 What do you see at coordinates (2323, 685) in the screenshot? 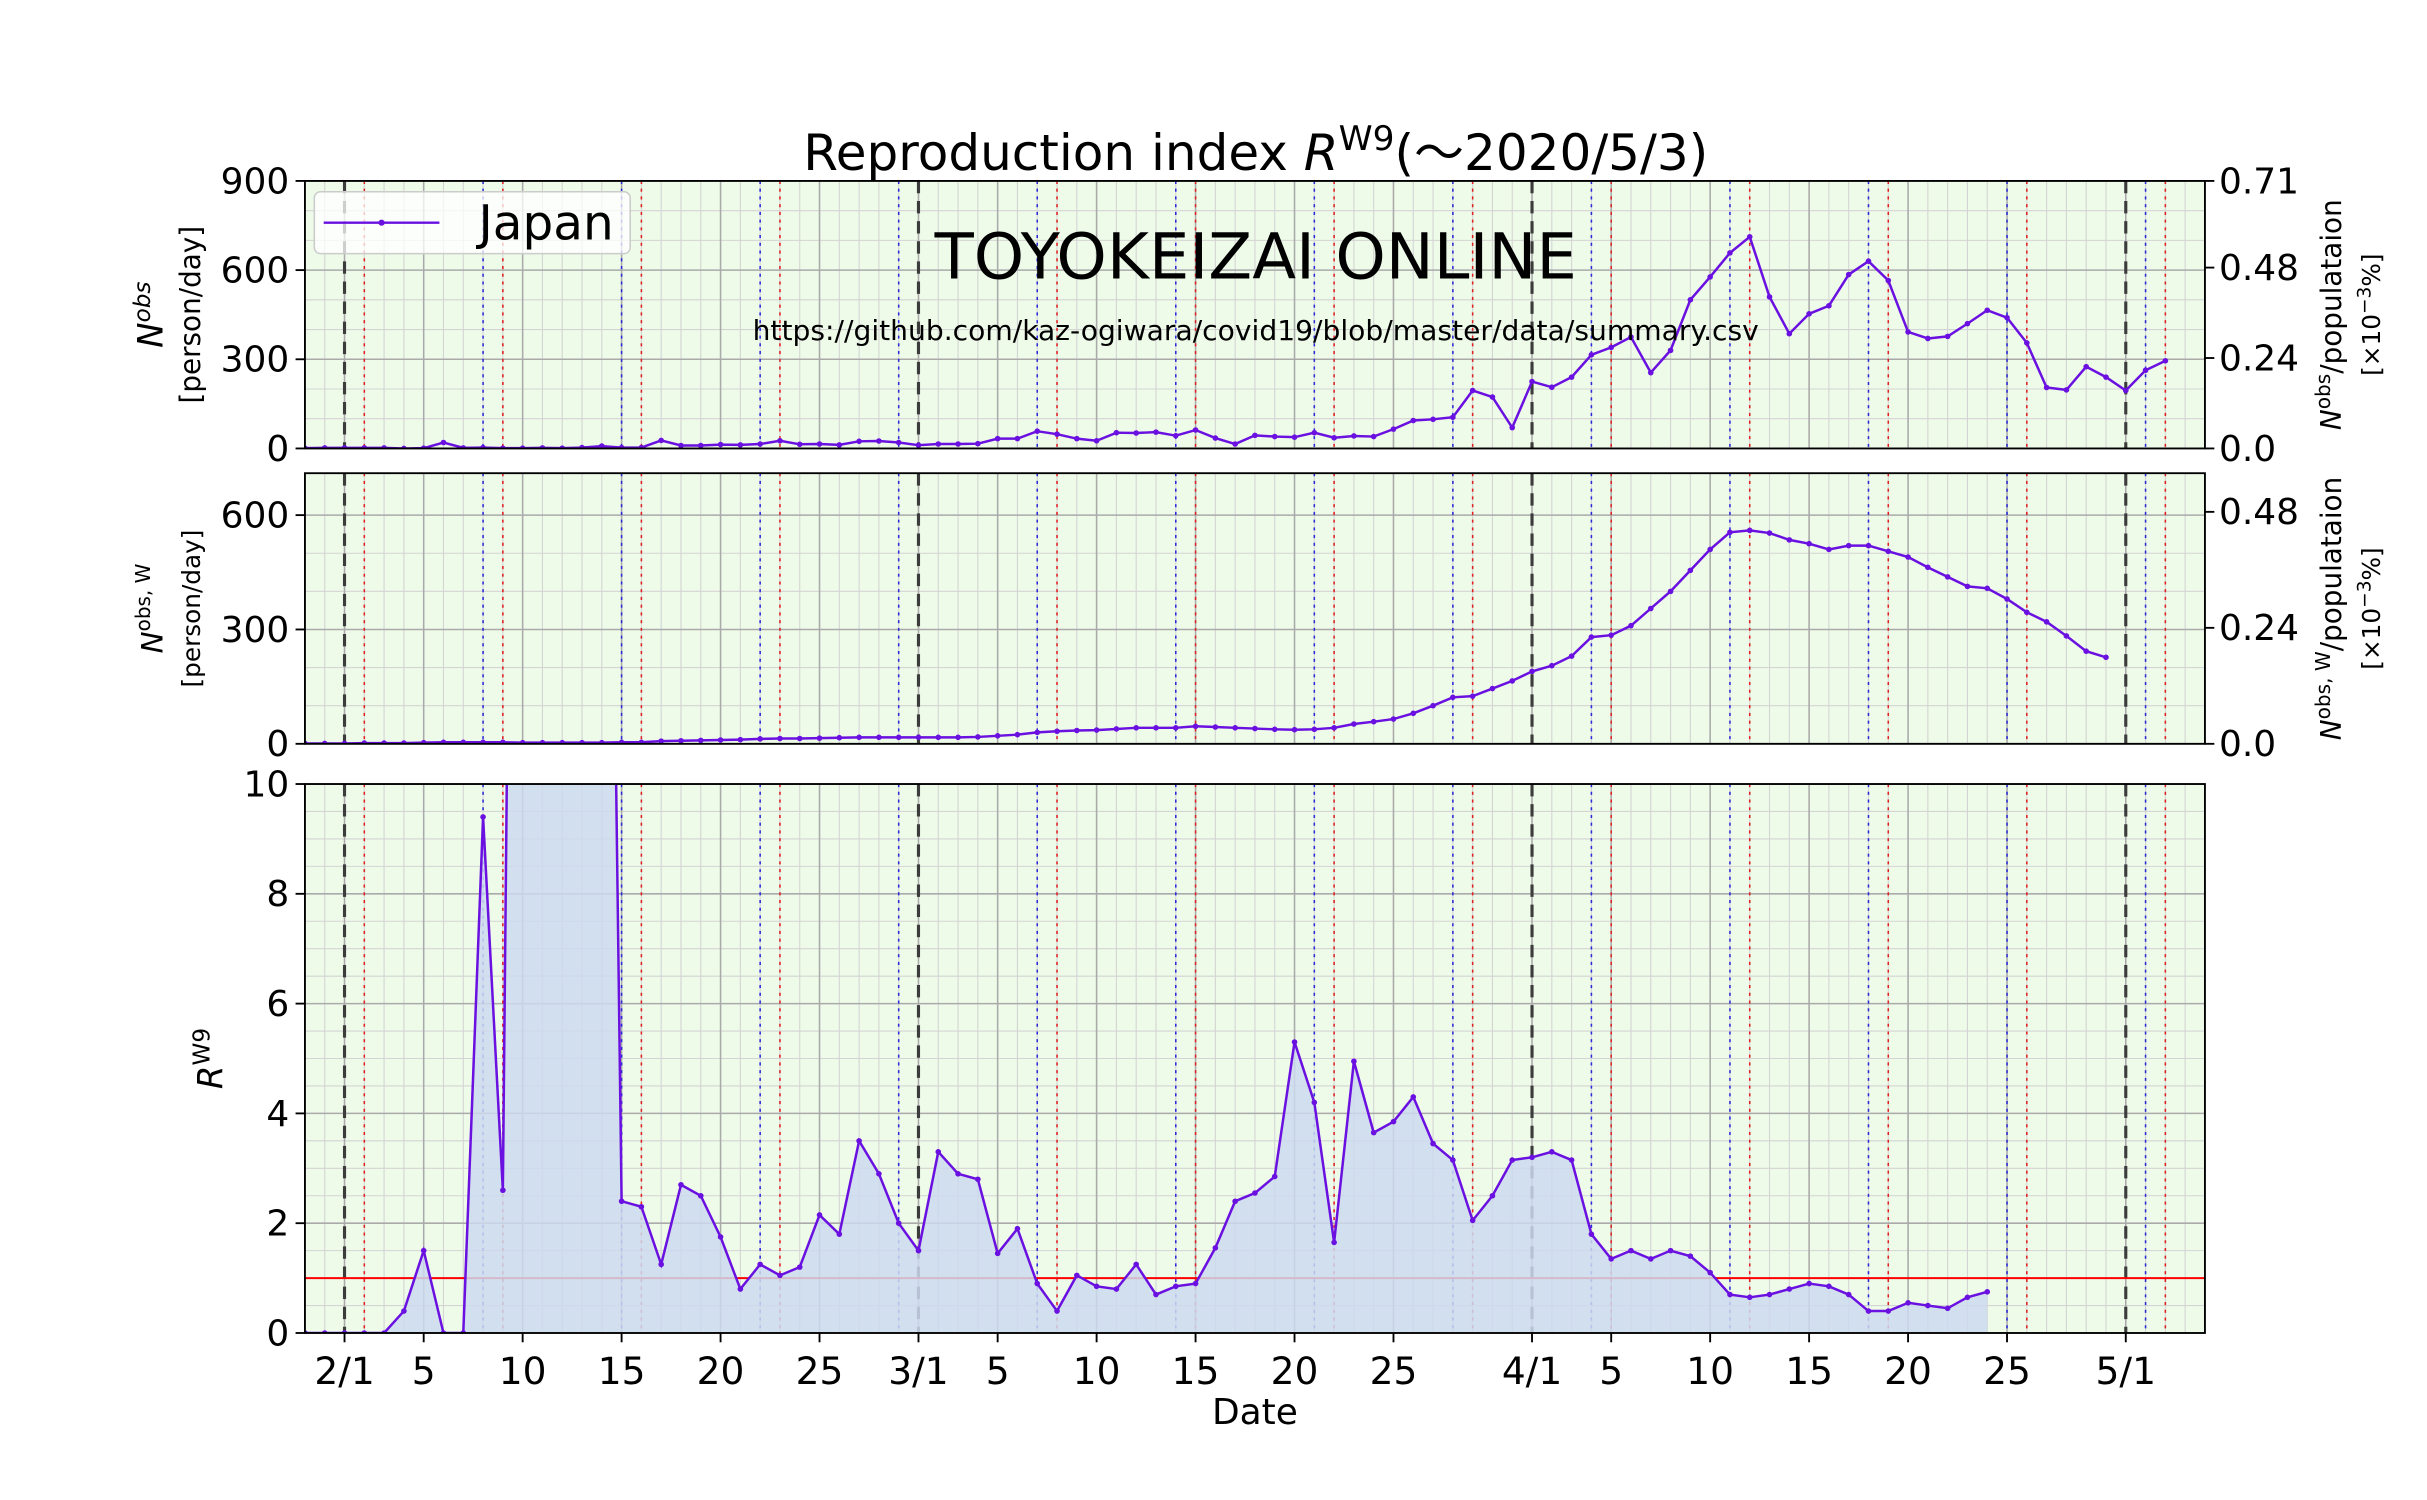
I see `y2-label-part: obs, W` at bounding box center [2323, 685].